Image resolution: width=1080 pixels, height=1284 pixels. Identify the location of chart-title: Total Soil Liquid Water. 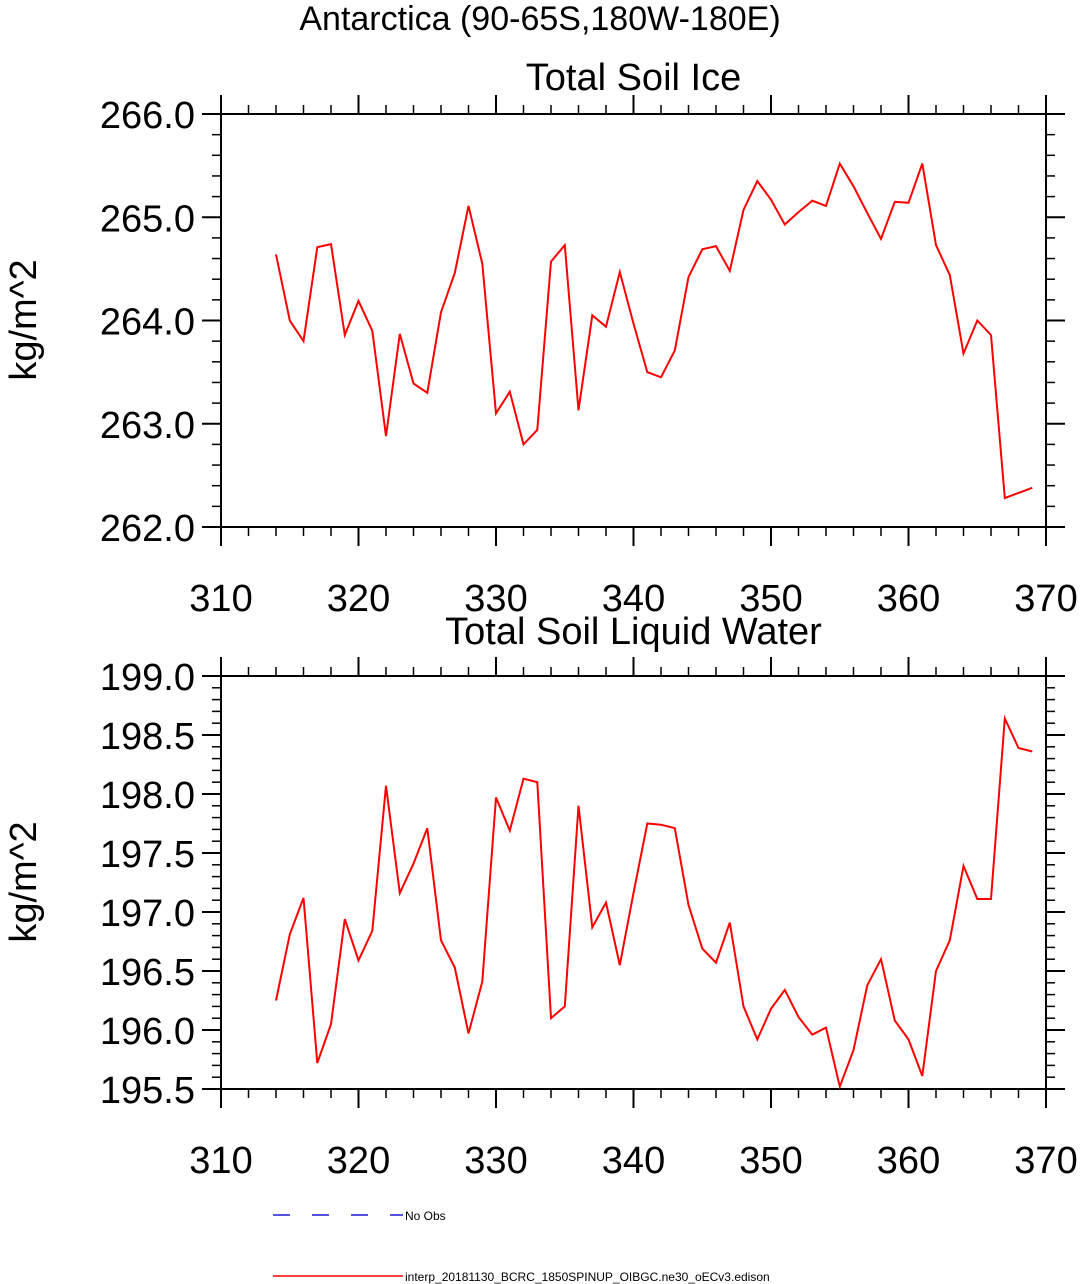
(633, 632).